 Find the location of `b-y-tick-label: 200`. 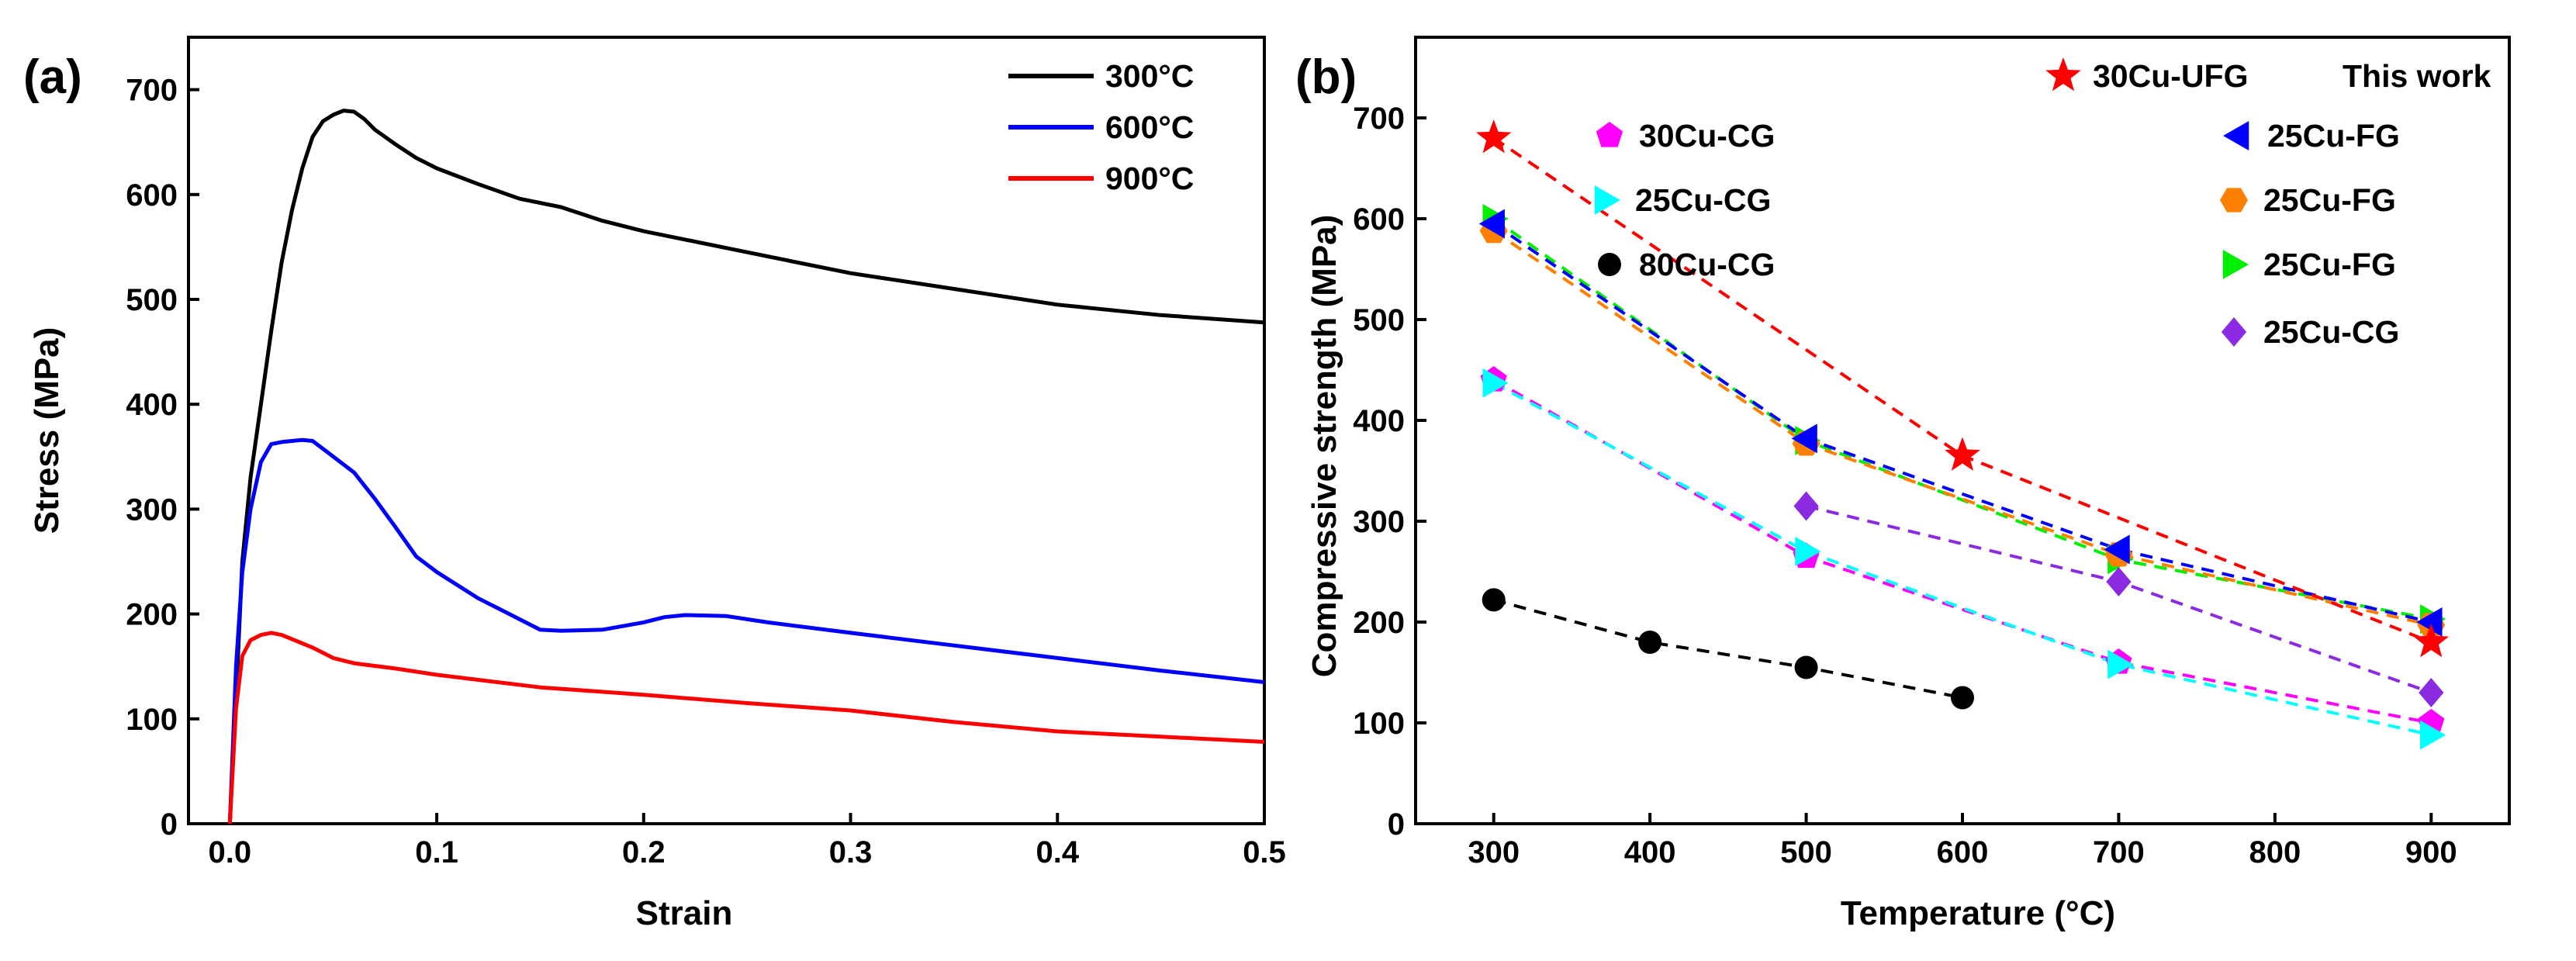

b-y-tick-label: 200 is located at coordinates (1379, 623).